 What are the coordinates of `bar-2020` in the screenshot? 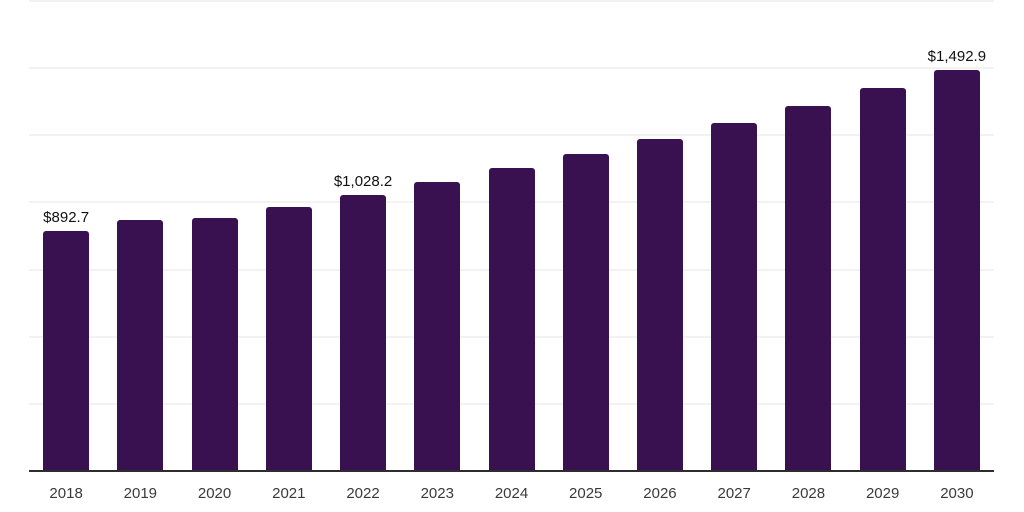 It's located at (214, 344).